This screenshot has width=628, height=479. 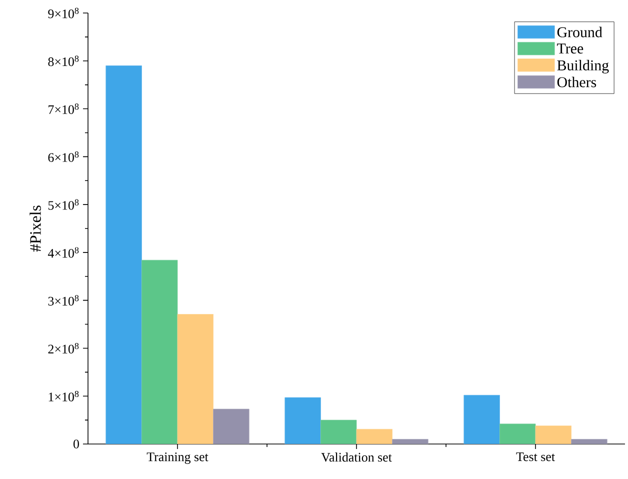 What do you see at coordinates (356, 457) in the screenshot?
I see `x-tick-label: Validation set` at bounding box center [356, 457].